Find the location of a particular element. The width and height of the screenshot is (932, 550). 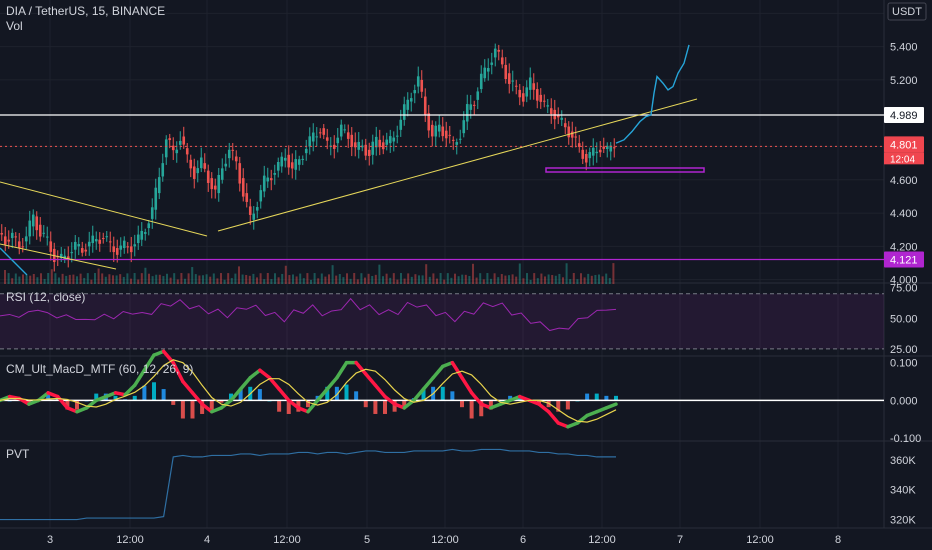

projection-path is located at coordinates (652, 94).